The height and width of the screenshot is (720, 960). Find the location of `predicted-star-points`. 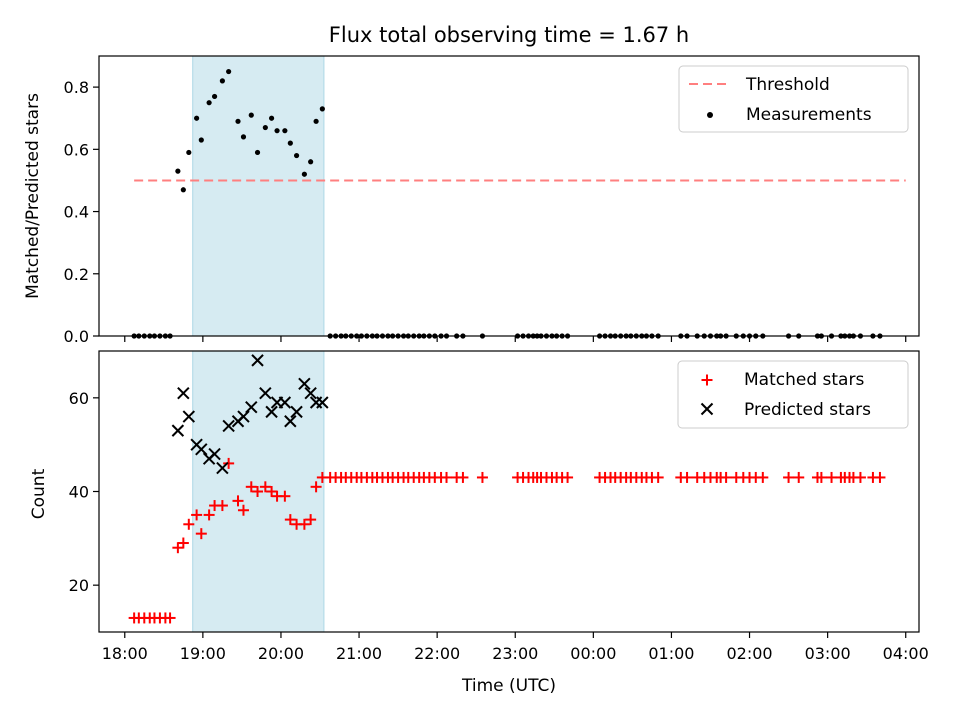

predicted-star-points is located at coordinates (250, 414).